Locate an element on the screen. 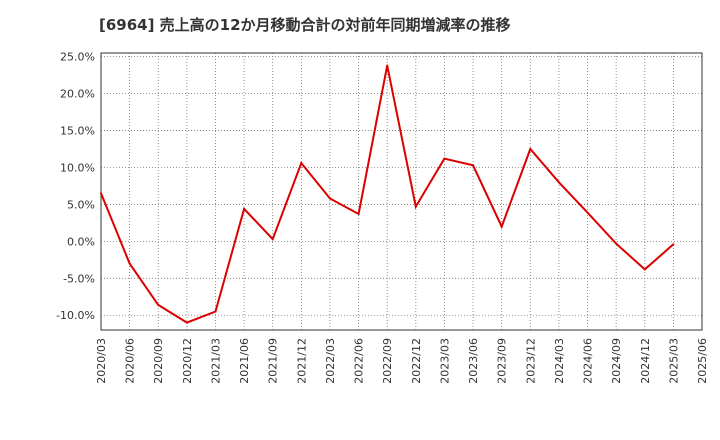 This screenshot has width=720, height=440. x-tick-label: 2021/09 is located at coordinates (273, 361).